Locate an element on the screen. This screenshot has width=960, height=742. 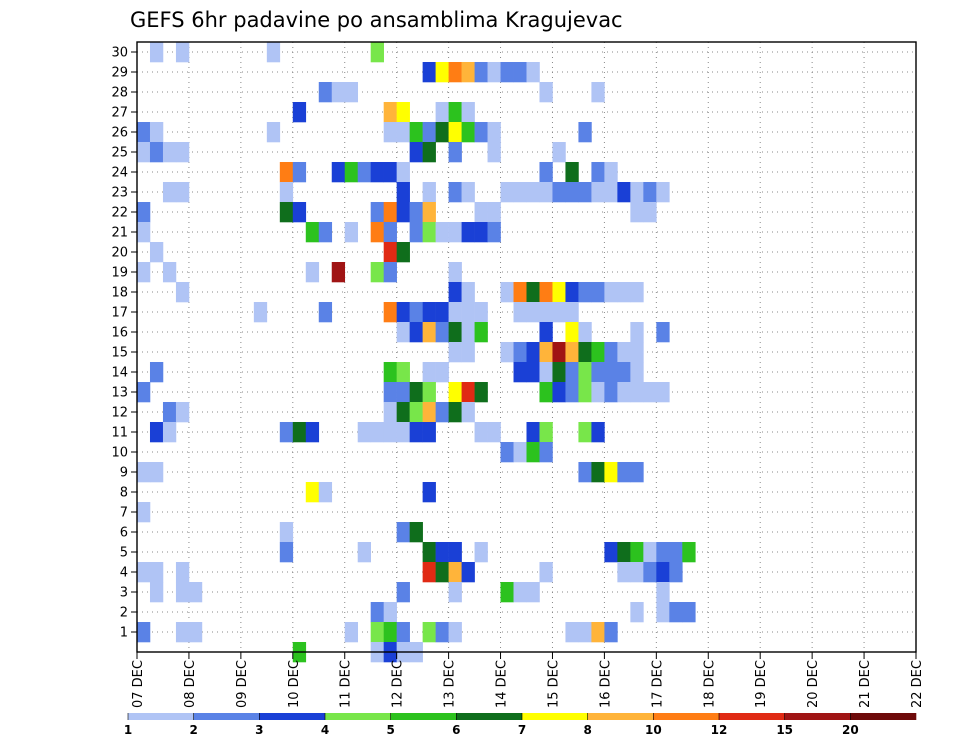
colorbar-label: 10 is located at coordinates (653, 730).